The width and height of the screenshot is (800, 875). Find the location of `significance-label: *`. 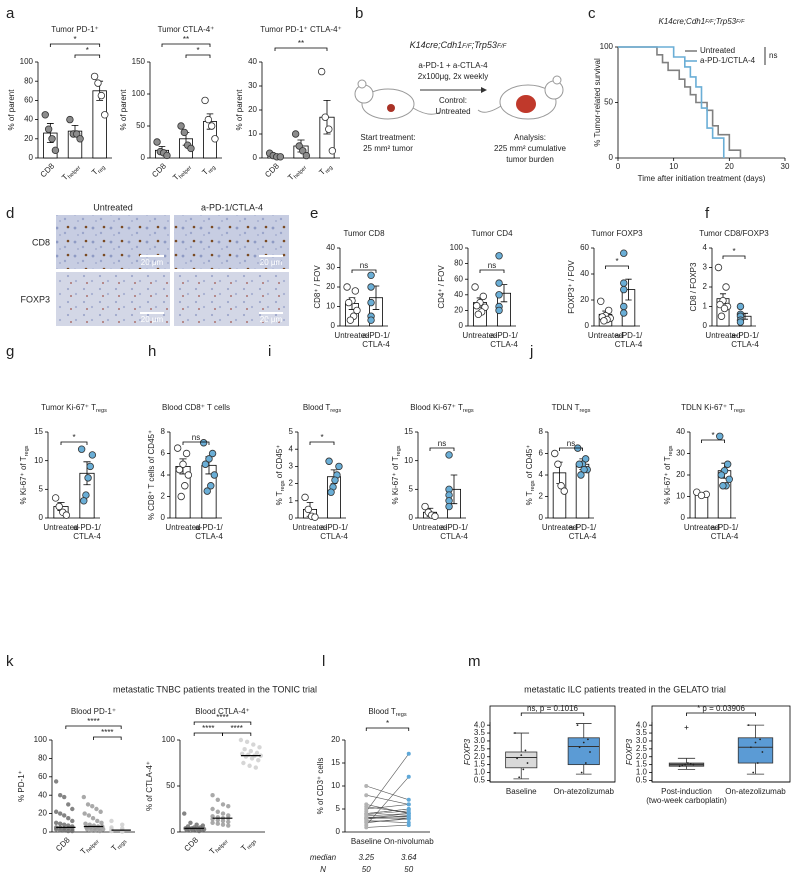

significance-label: * is located at coordinates (733, 251).